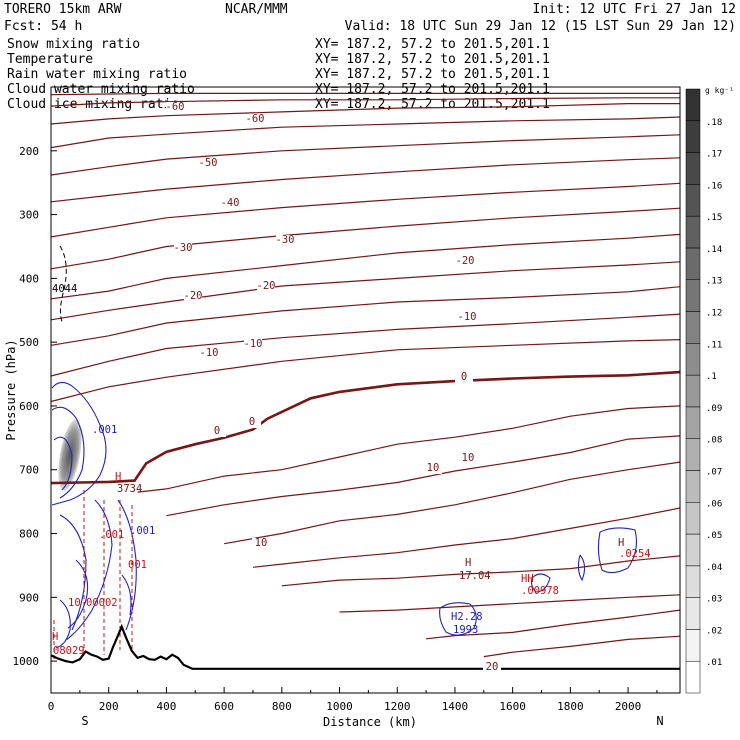 The image size is (740, 740). I want to click on field-annotation: .0254, so click(635, 554).